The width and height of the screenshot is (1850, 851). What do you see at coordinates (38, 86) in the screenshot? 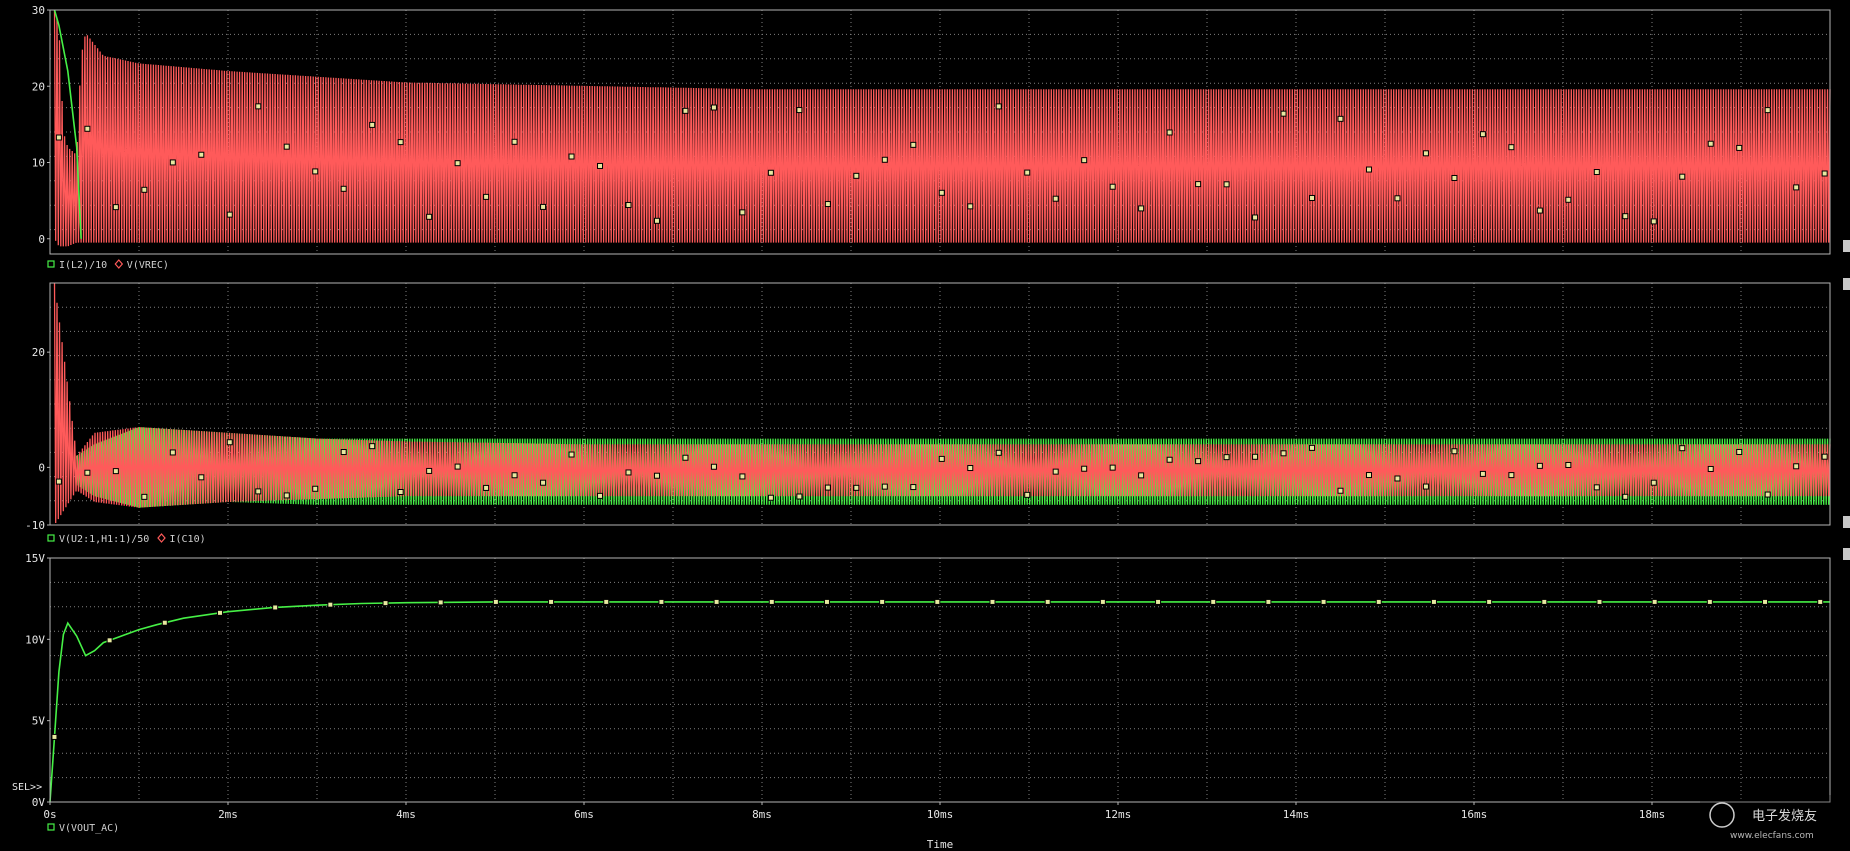
I see `y-tick-label: 20` at bounding box center [38, 86].